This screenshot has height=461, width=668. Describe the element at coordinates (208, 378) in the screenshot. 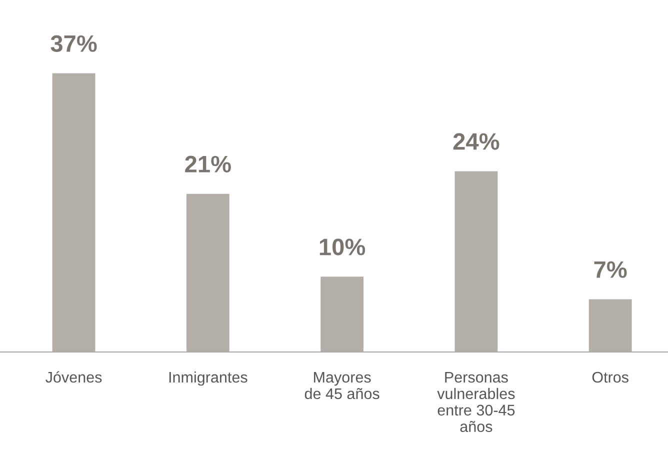

I see `x-tick-label: Inmigrantes` at that location.